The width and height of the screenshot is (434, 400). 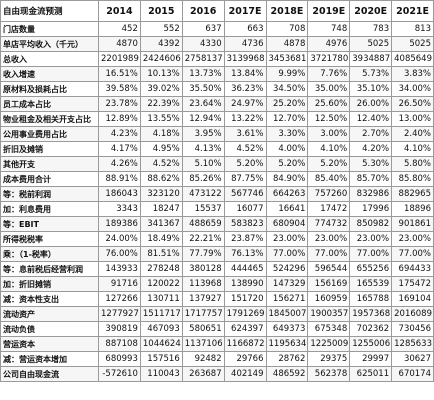 I want to click on cell: 580651, so click(x=203, y=329).